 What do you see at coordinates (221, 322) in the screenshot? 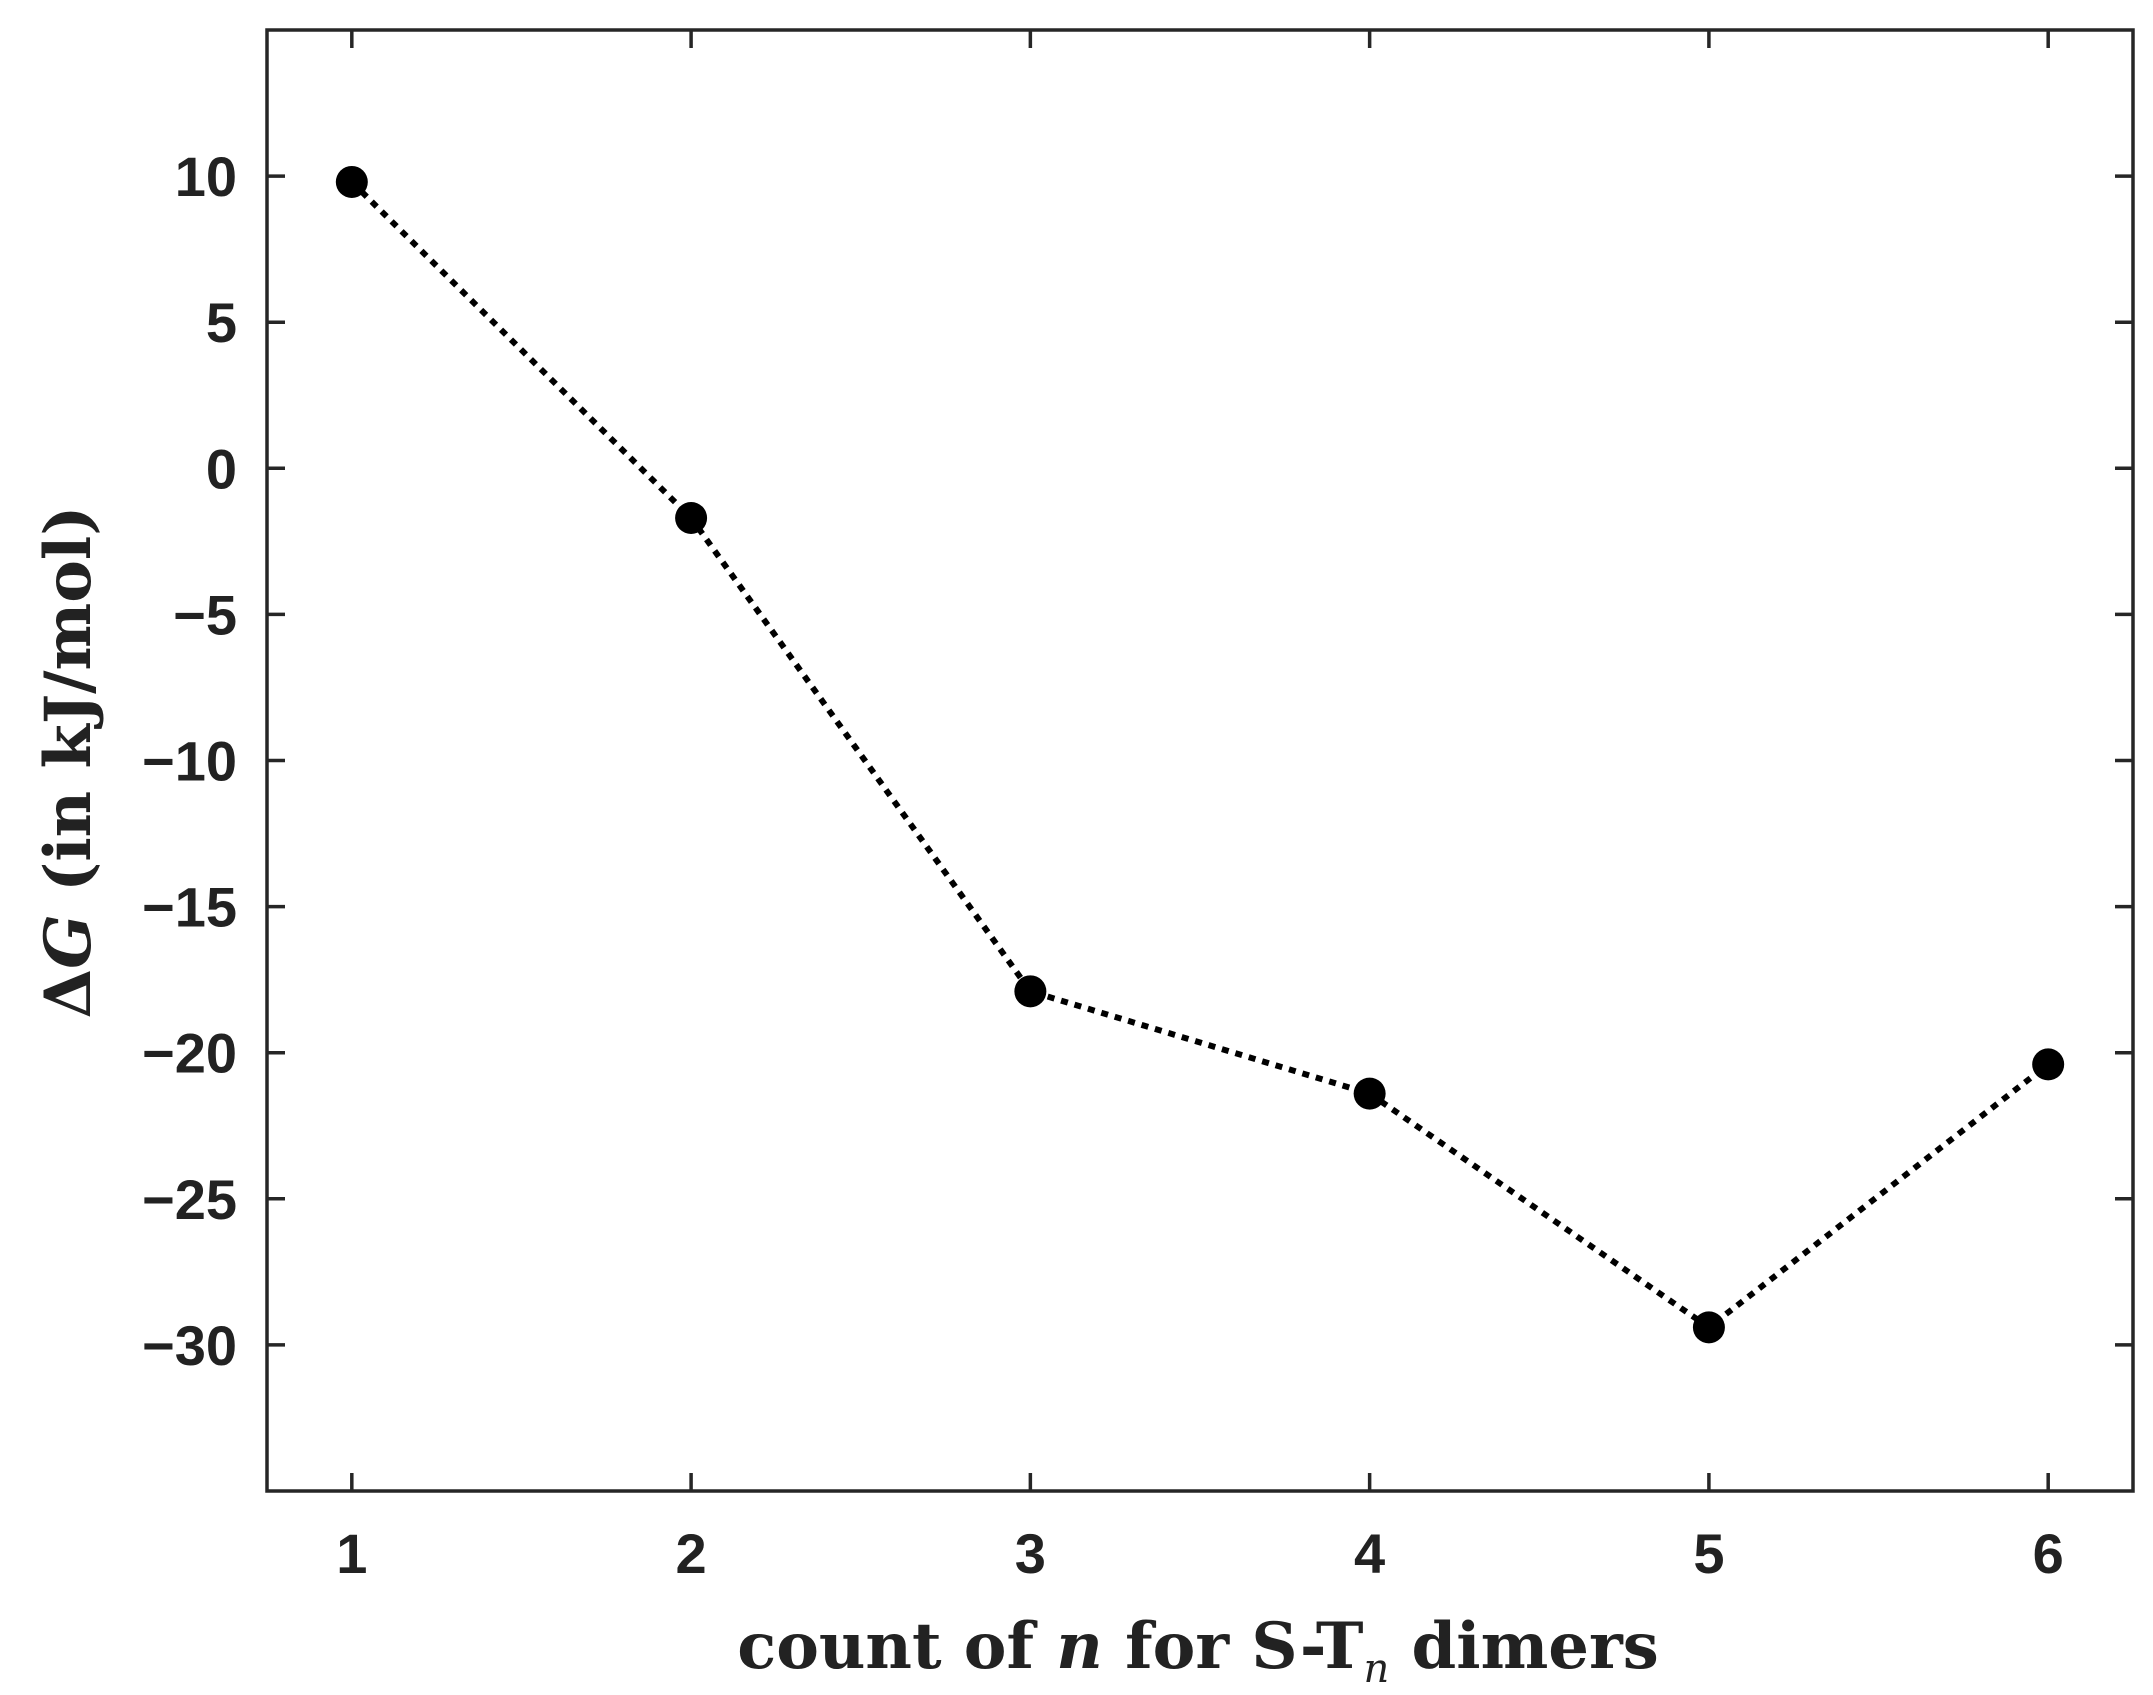
I see `y-tick-label: 5` at bounding box center [221, 322].